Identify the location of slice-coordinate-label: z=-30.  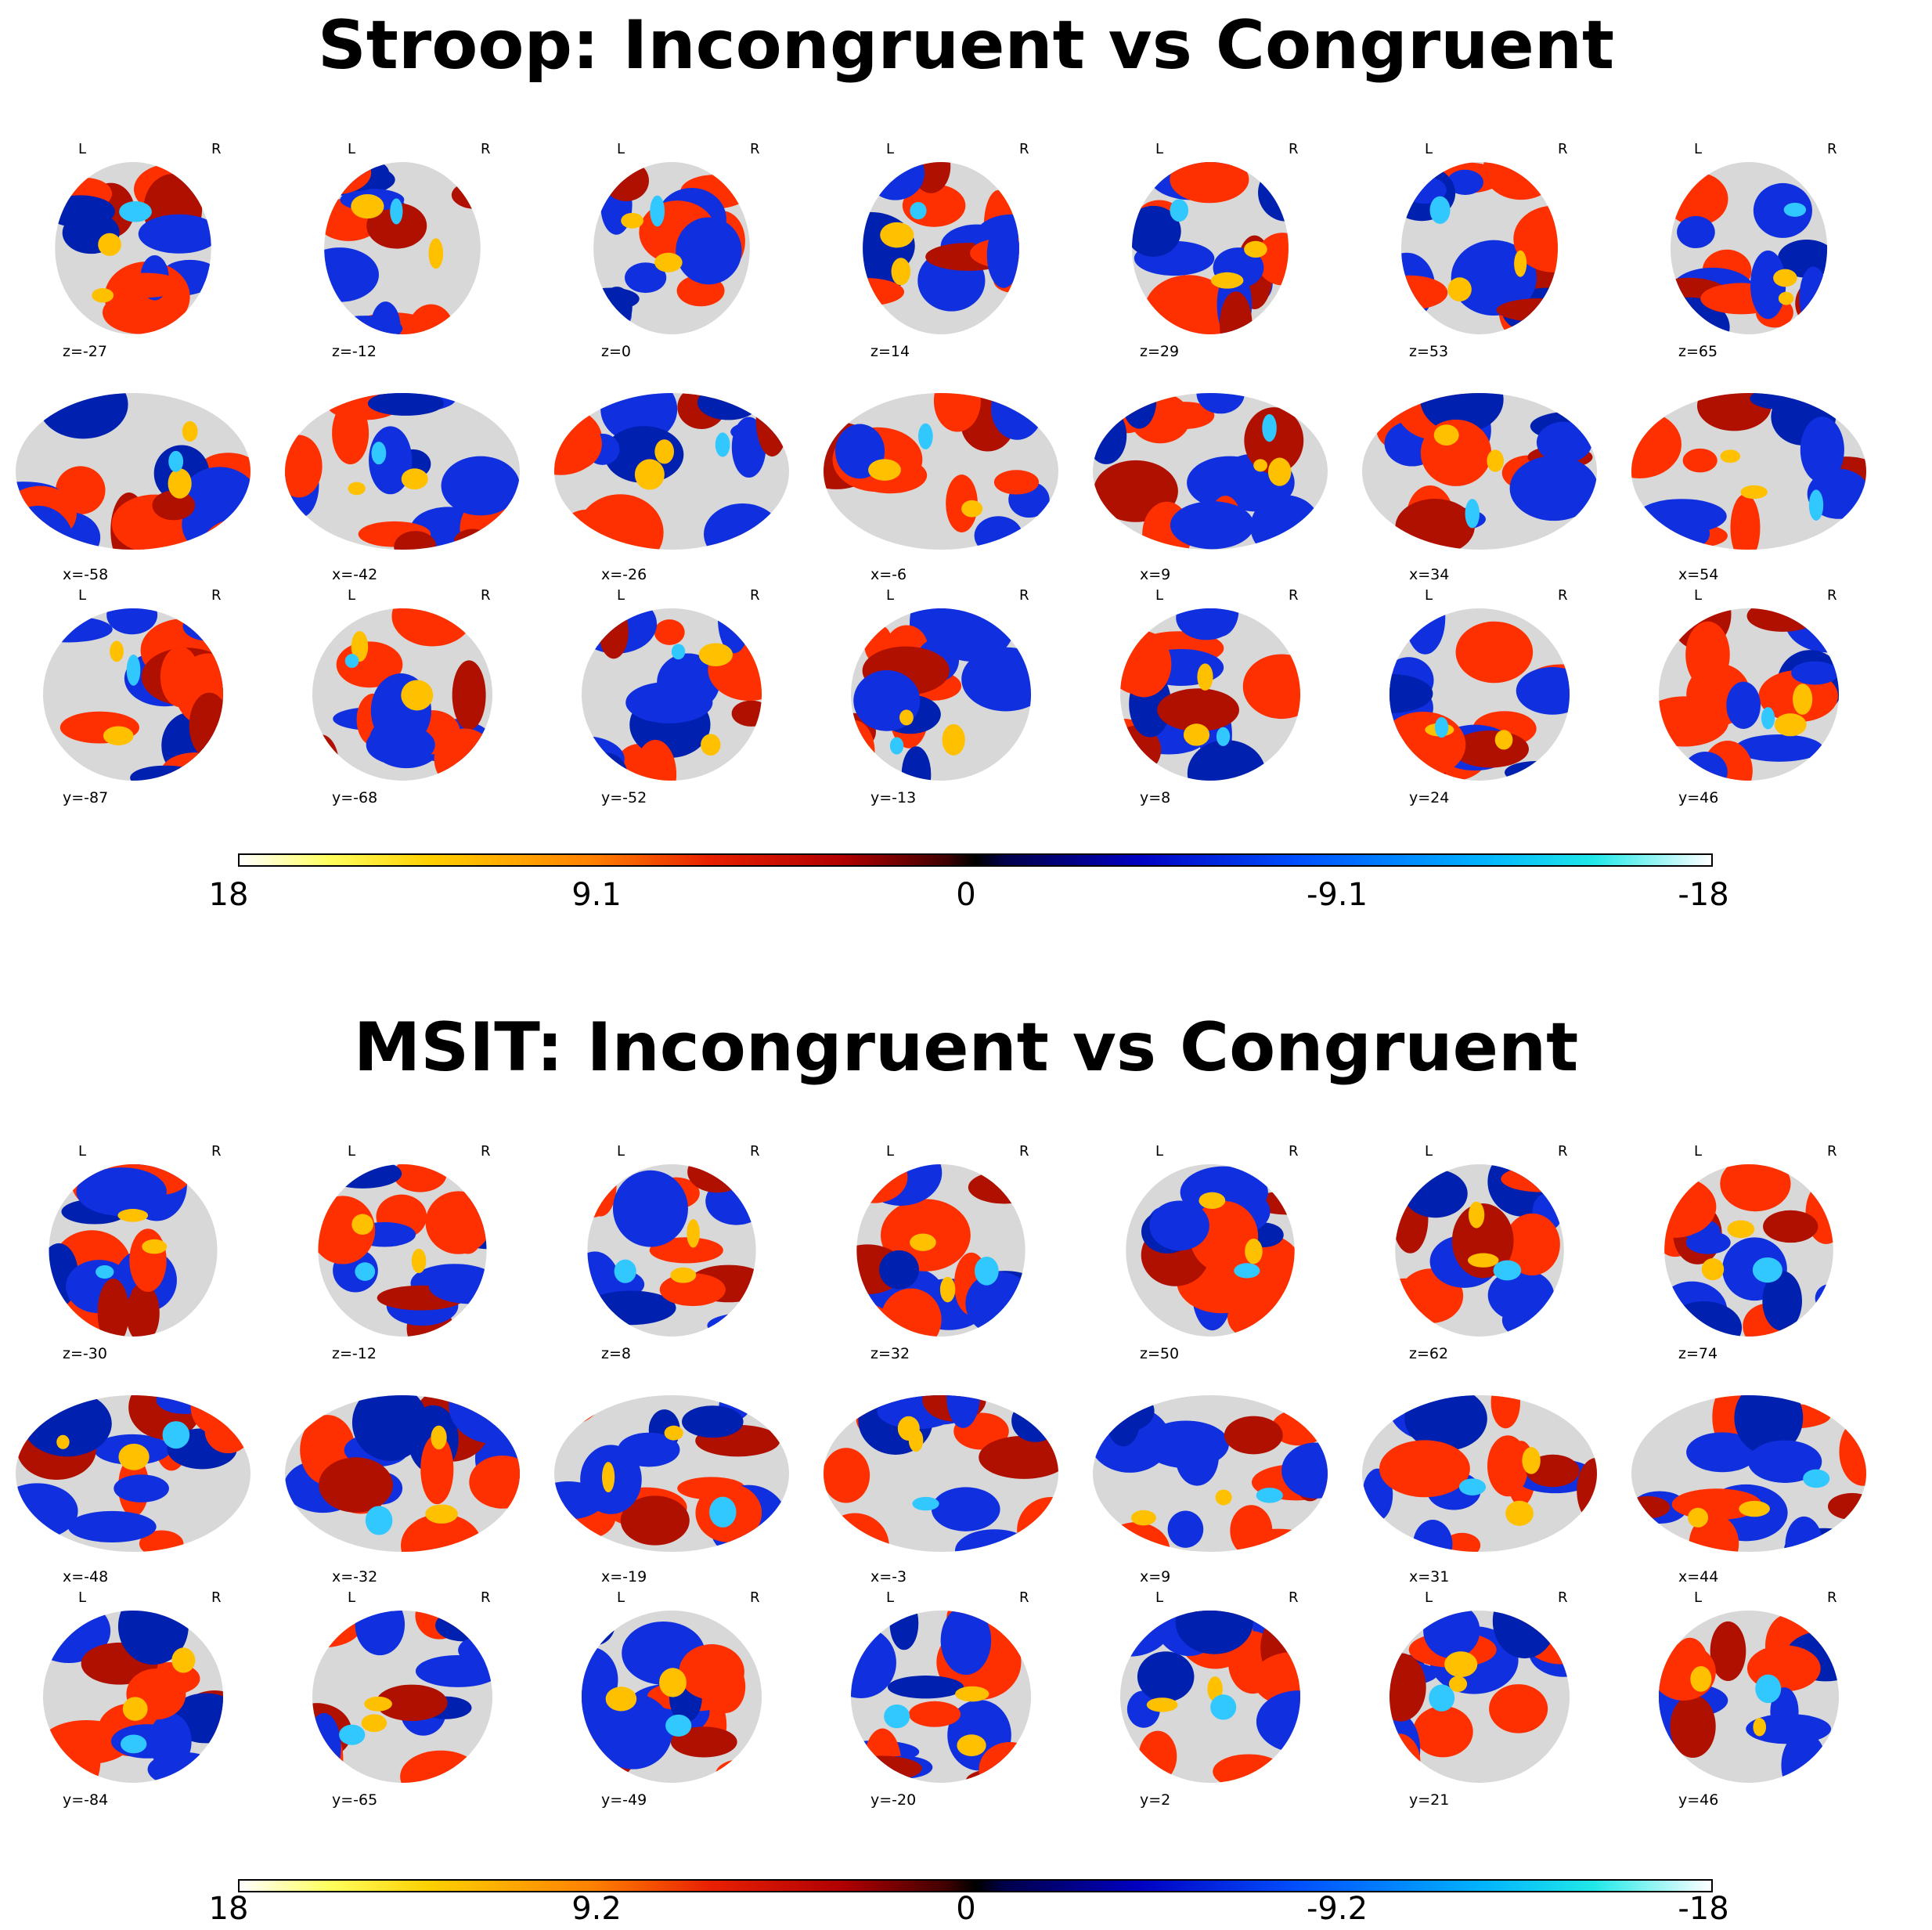
(85, 1353).